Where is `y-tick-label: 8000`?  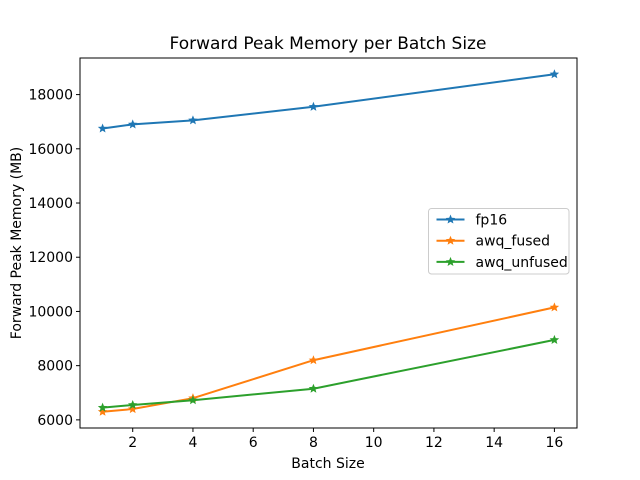 y-tick-label: 8000 is located at coordinates (55, 367).